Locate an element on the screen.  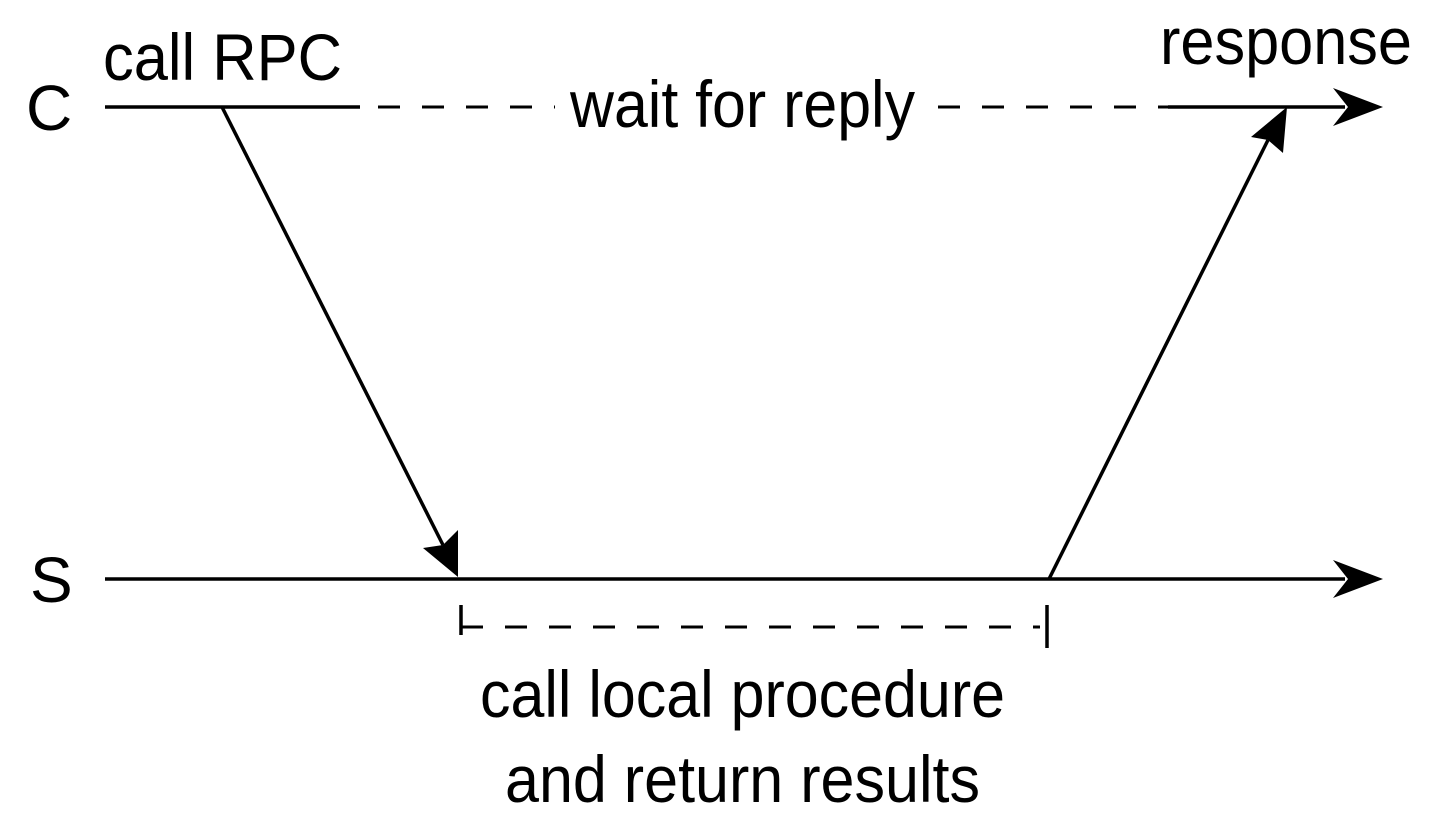
response-arrow is located at coordinates (1167, 343).